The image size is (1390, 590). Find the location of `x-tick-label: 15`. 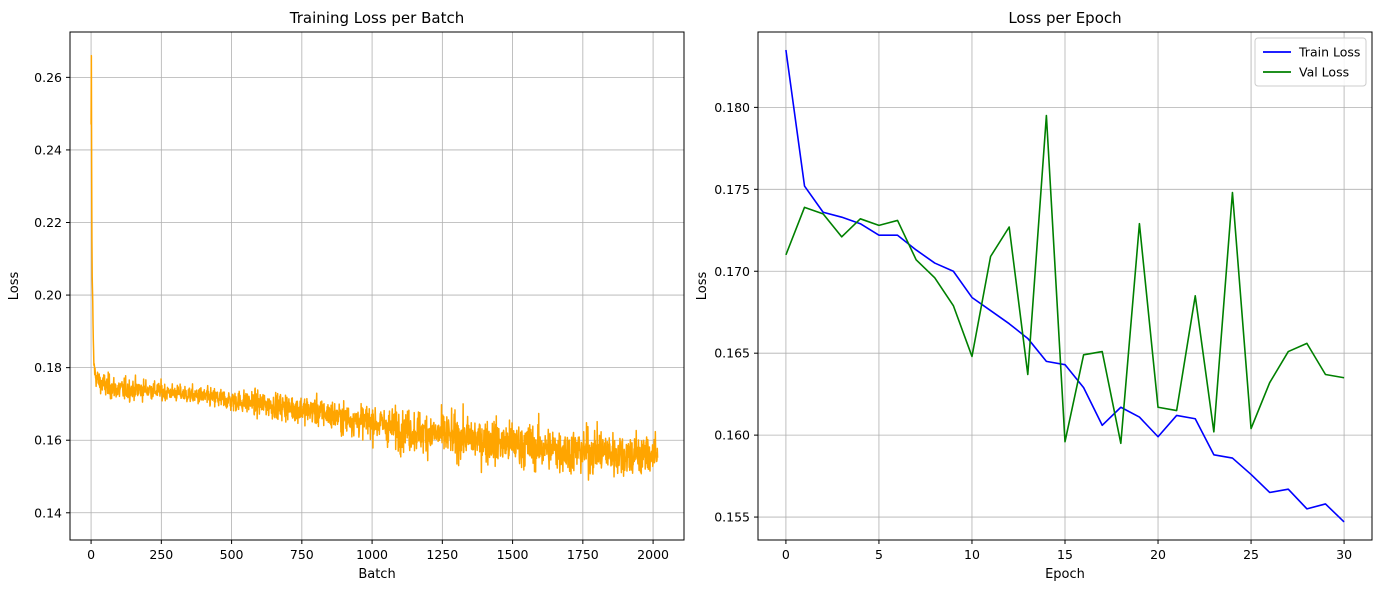

x-tick-label: 15 is located at coordinates (1065, 554).